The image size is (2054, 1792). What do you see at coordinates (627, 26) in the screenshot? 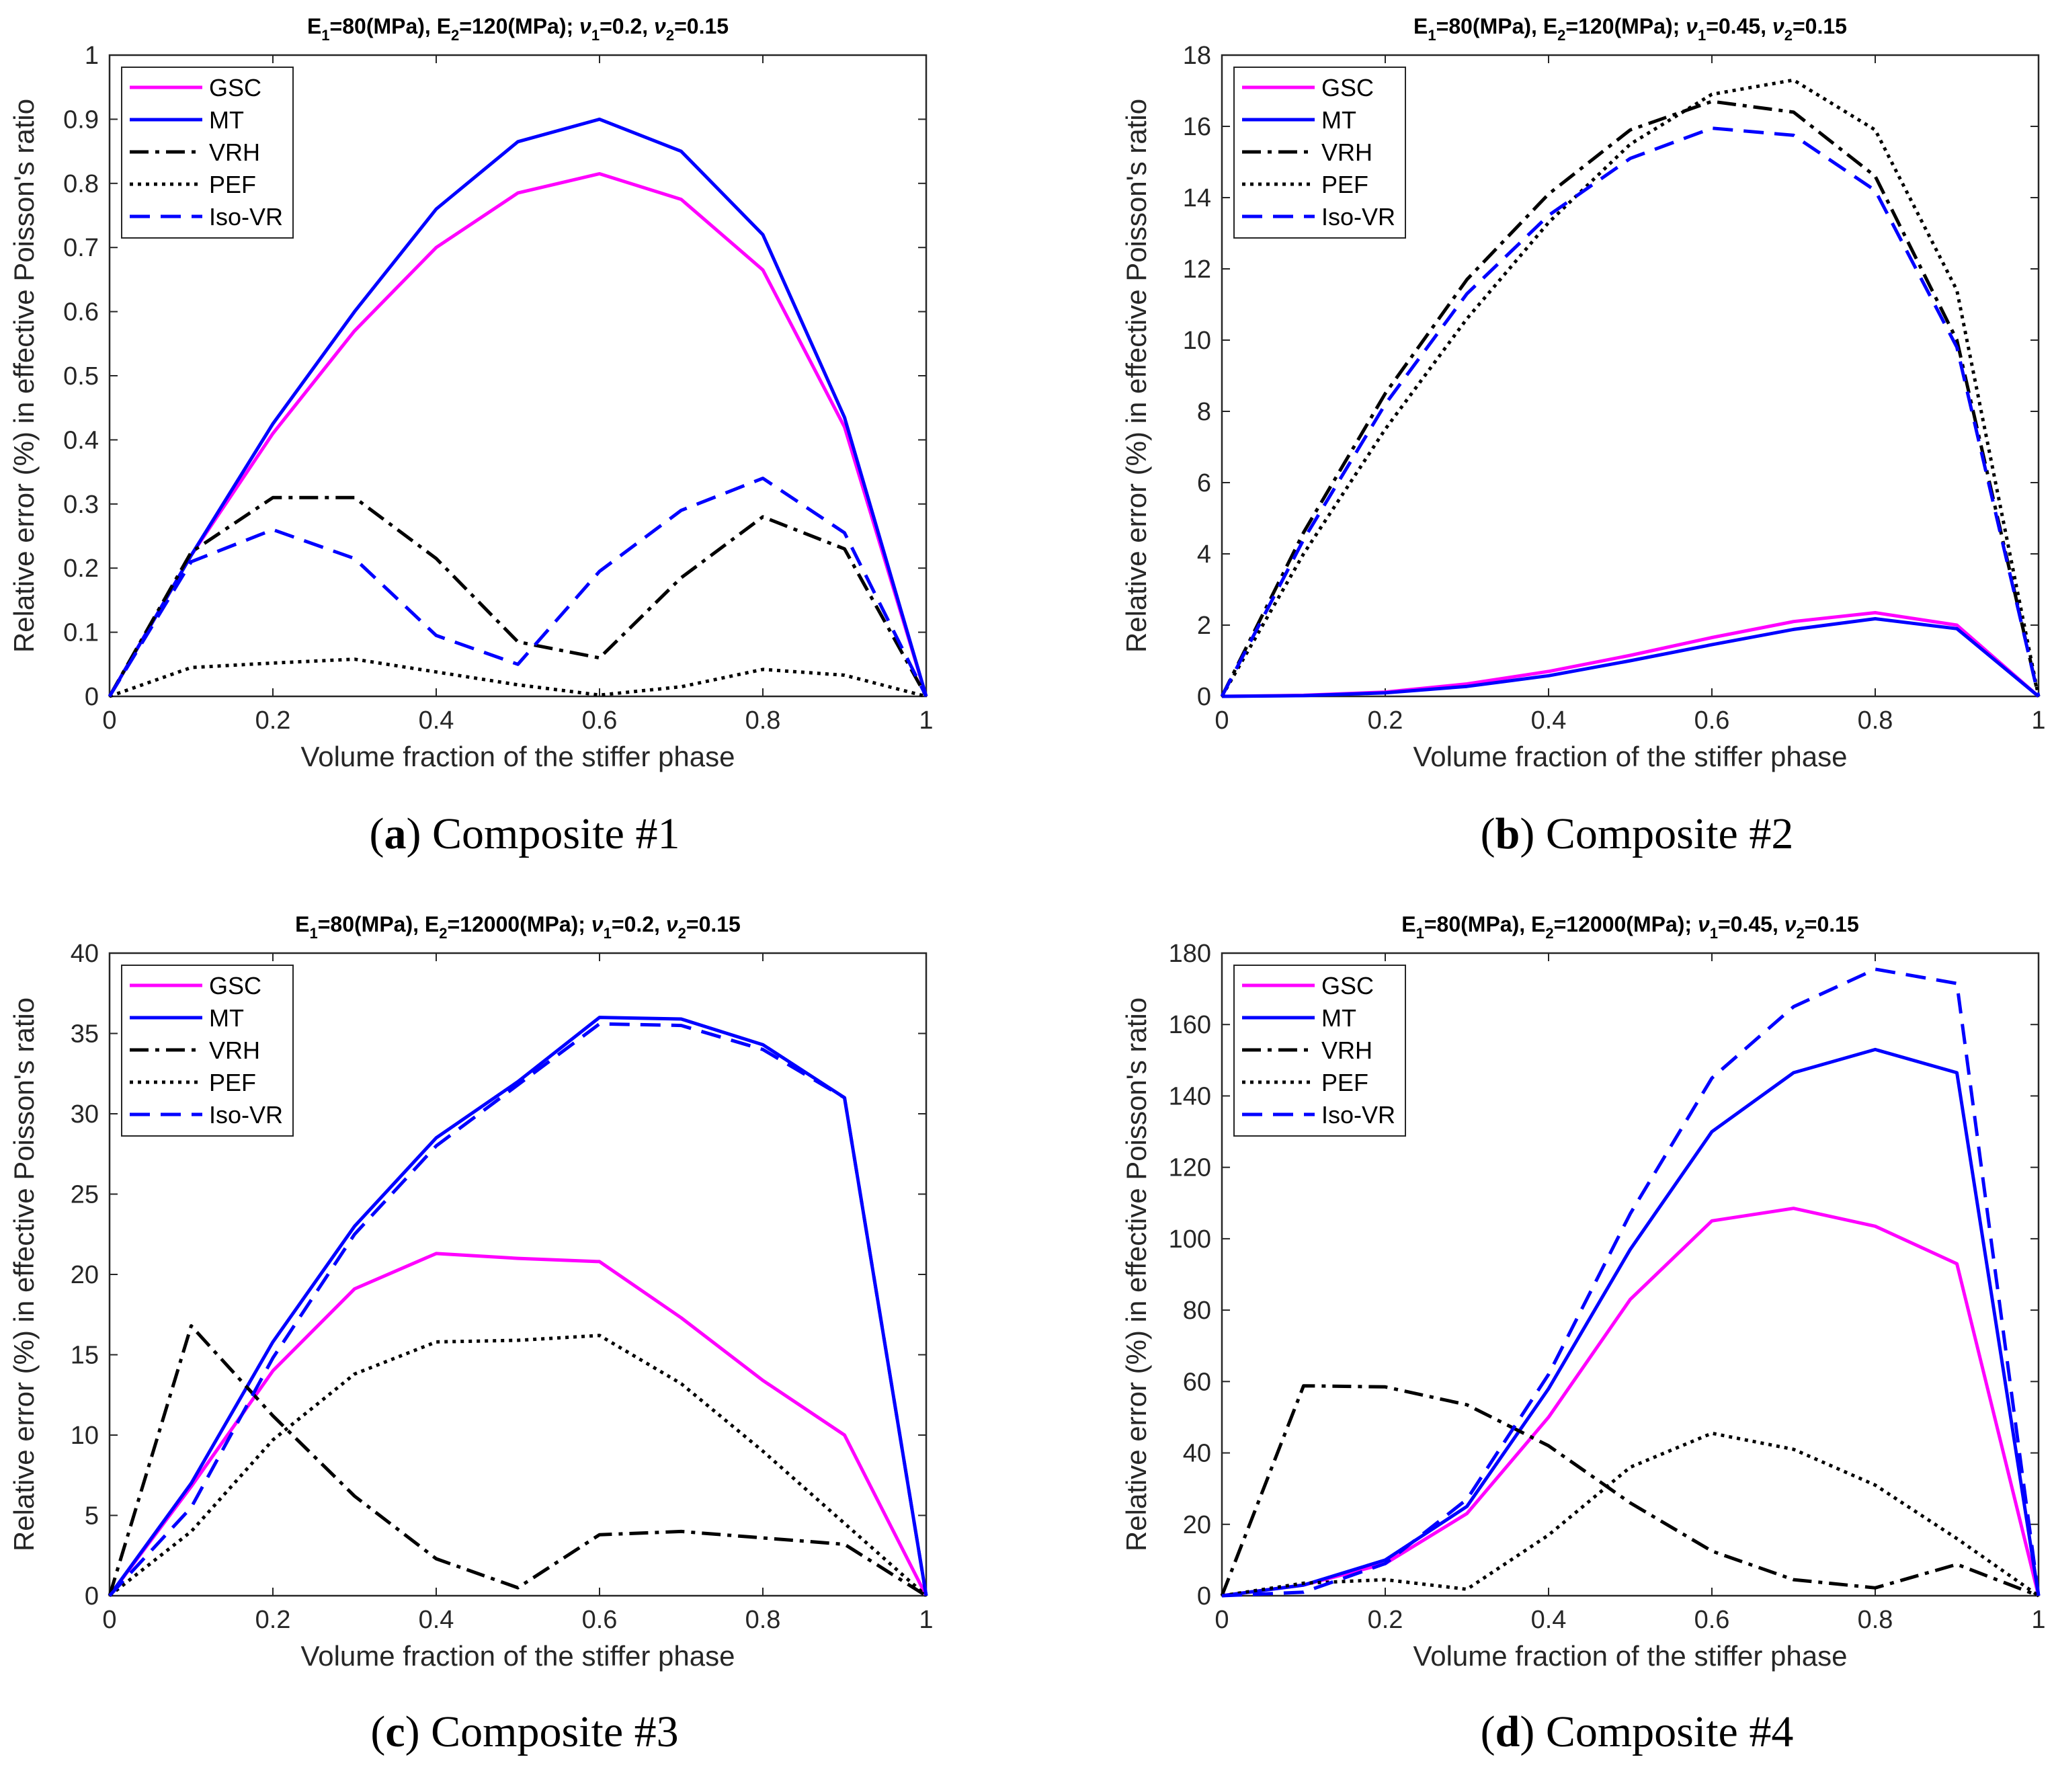
I see `title-n1-val: =0.2,` at bounding box center [627, 26].